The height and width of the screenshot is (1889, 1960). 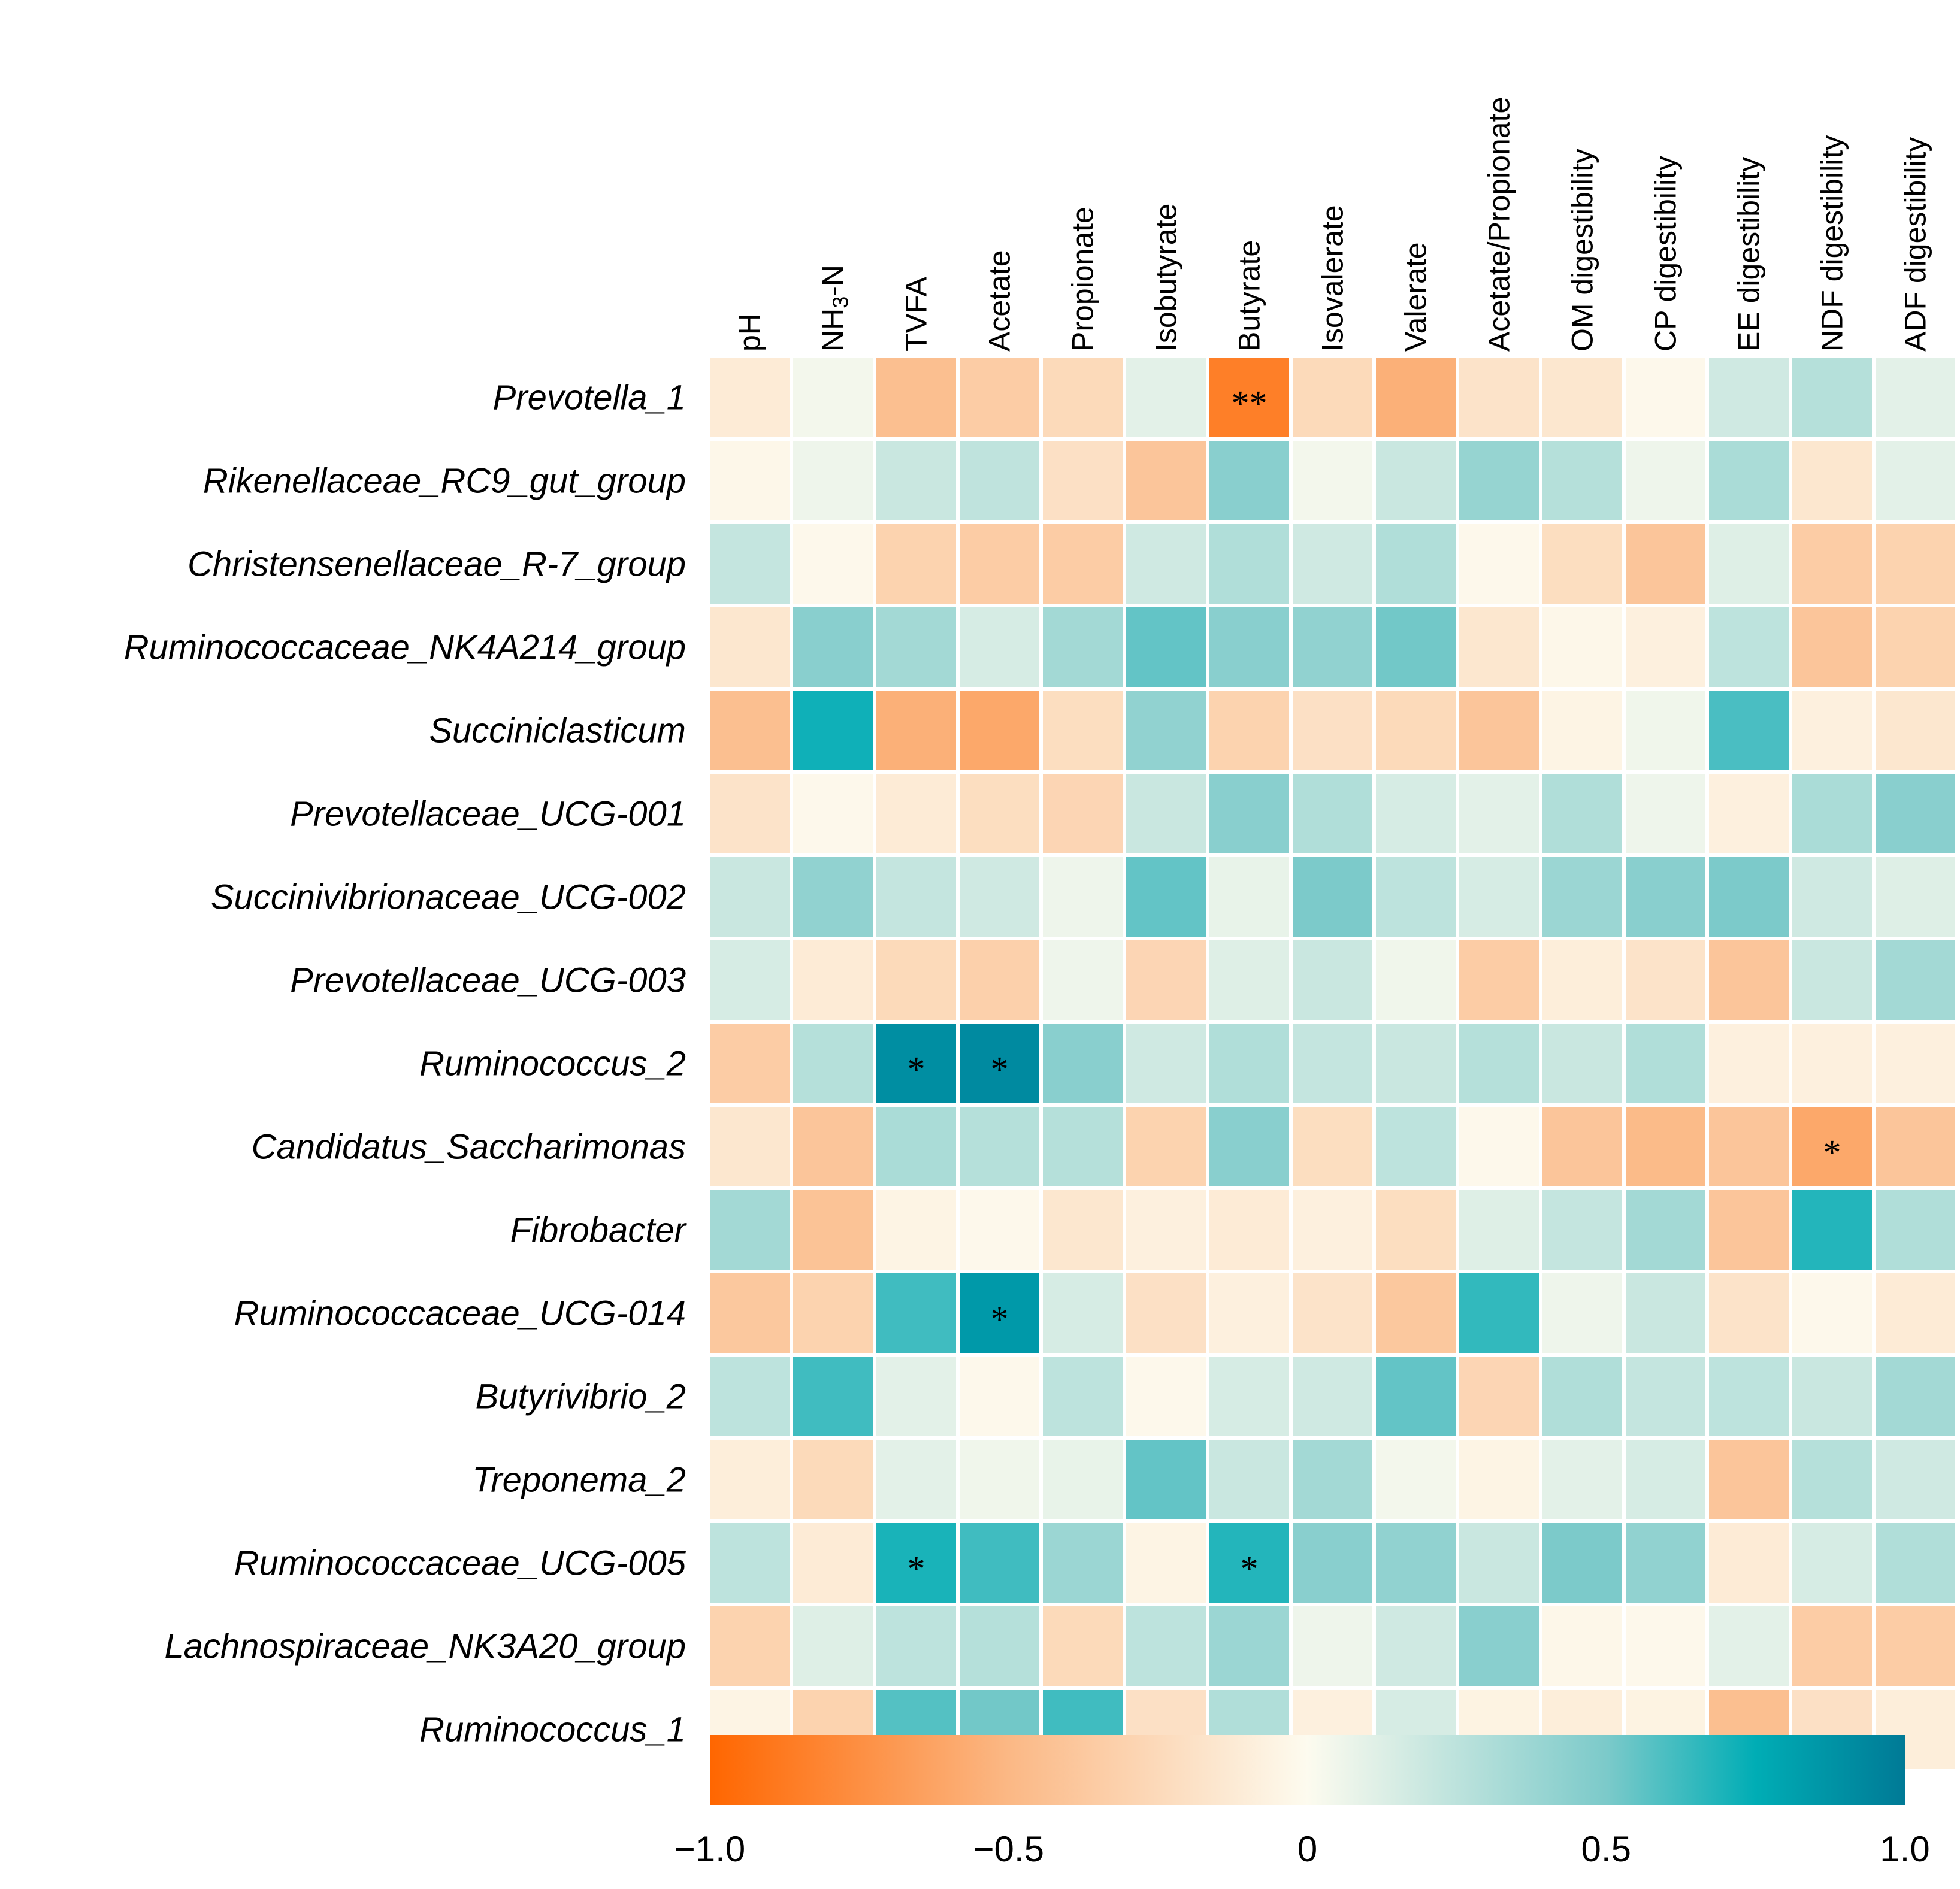 I want to click on colorbar-tick-labels: −1.0 −0.5 0 0.5 1.0, so click(x=1302, y=1849).